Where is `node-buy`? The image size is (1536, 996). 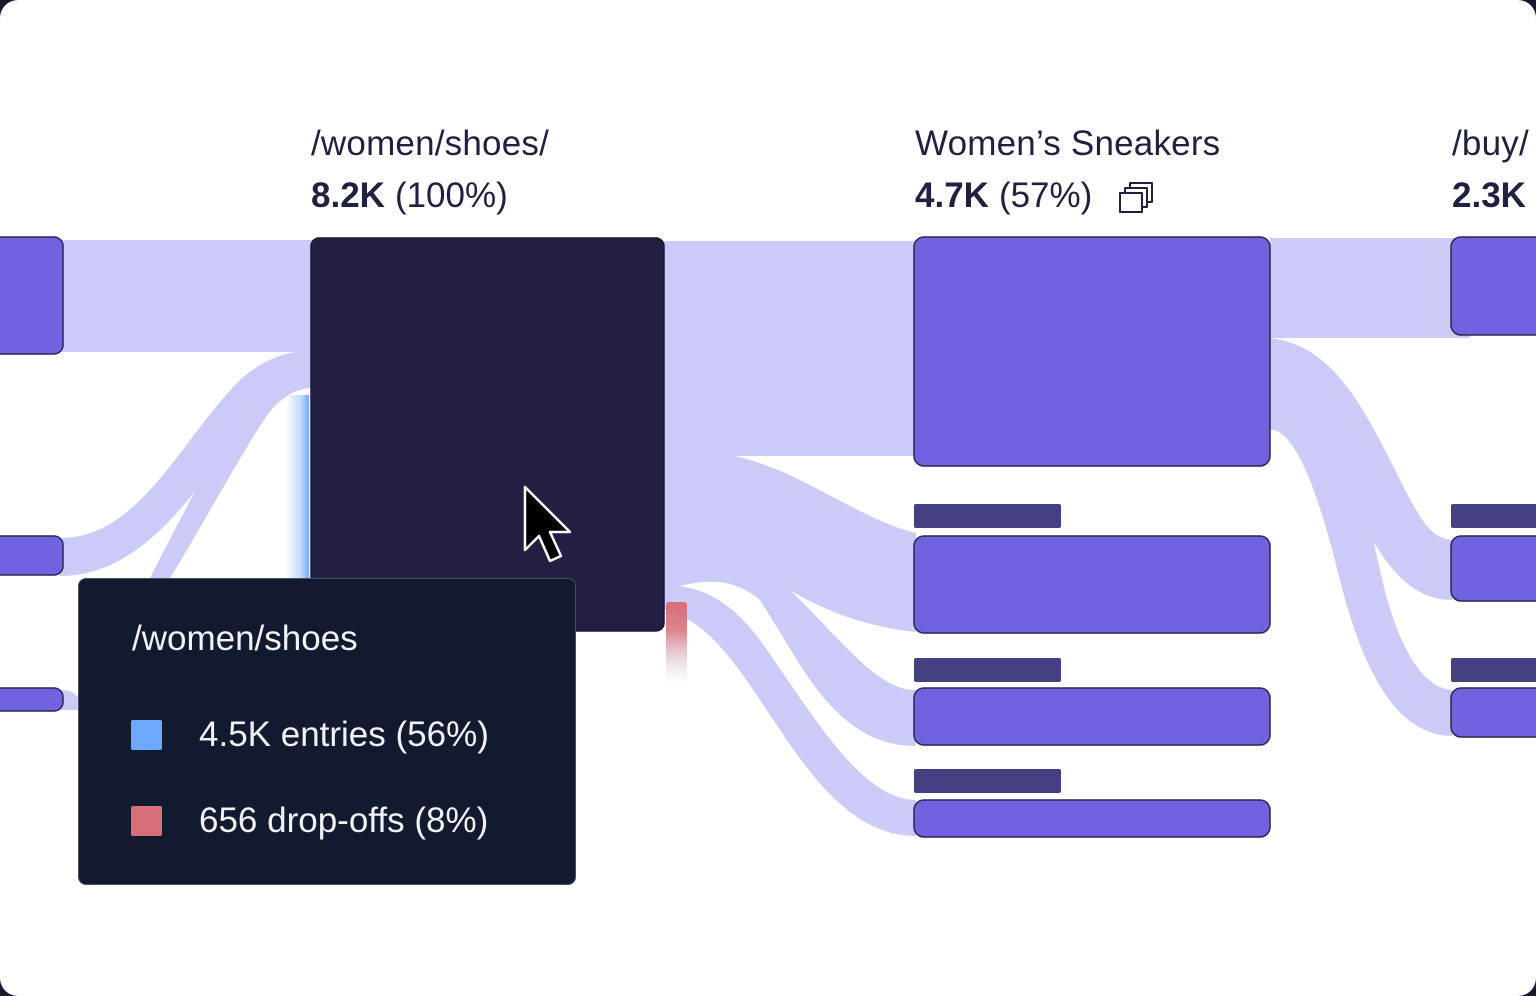
node-buy is located at coordinates (1493, 286).